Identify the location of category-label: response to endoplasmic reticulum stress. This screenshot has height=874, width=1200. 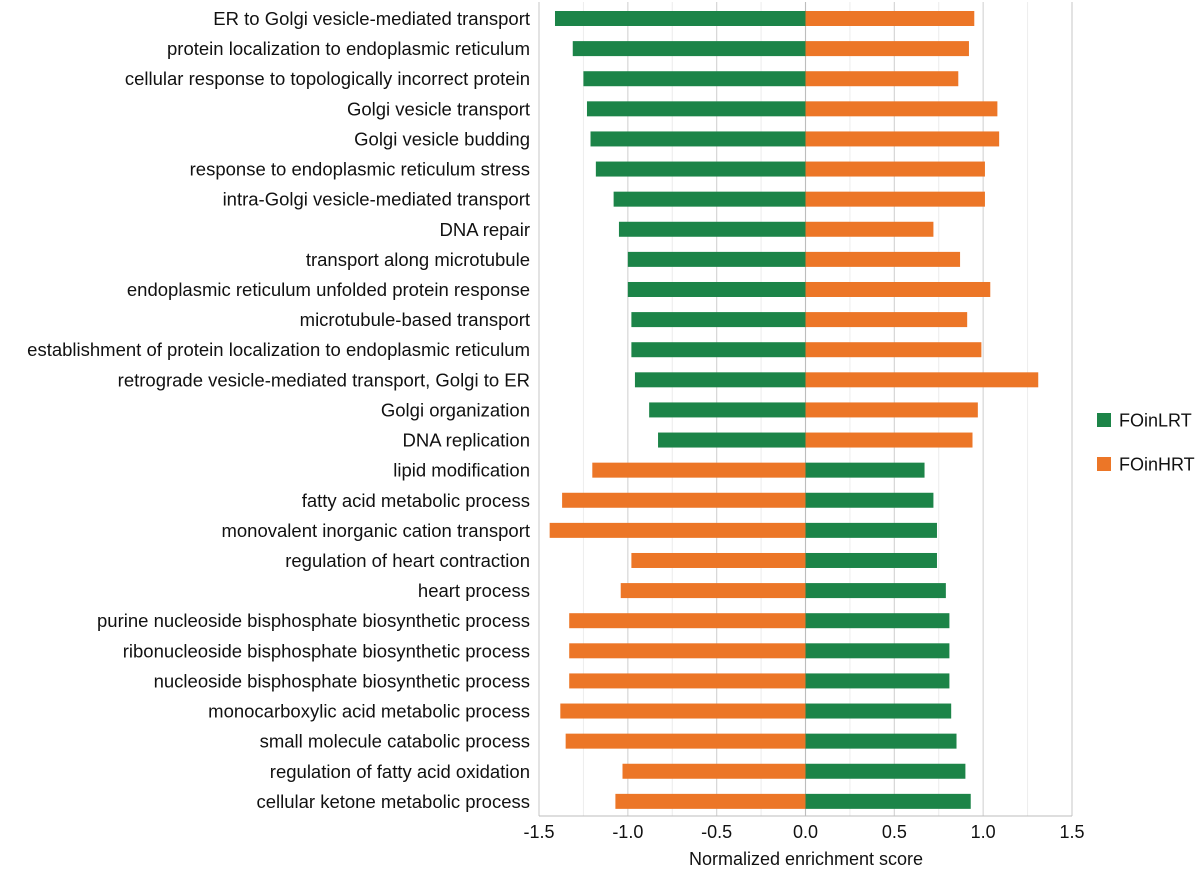
(360, 169).